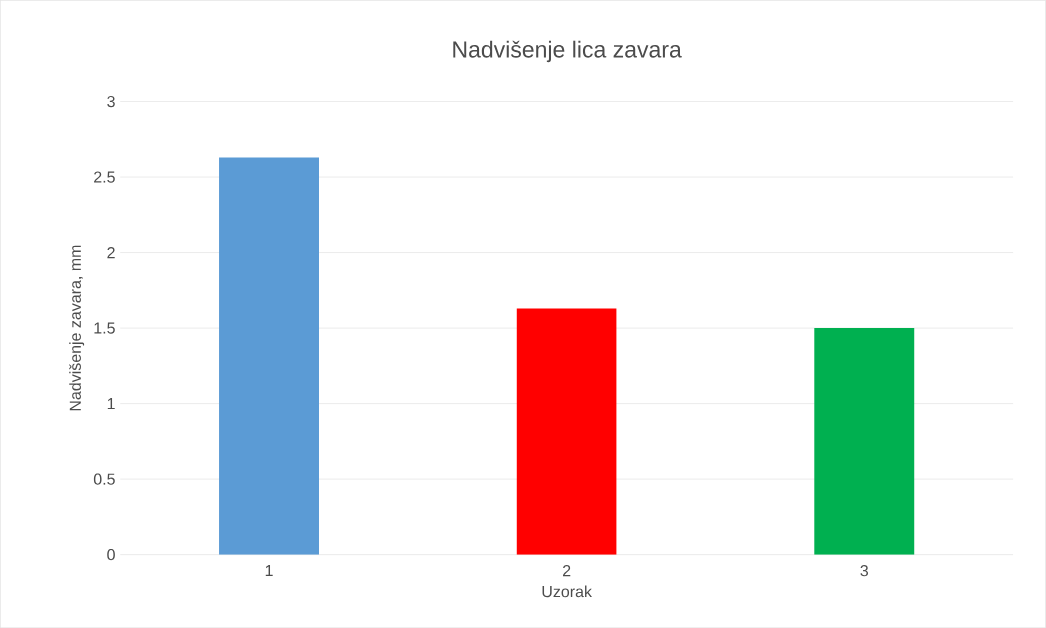 This screenshot has height=628, width=1046. I want to click on y-tick-label: 0, so click(111, 554).